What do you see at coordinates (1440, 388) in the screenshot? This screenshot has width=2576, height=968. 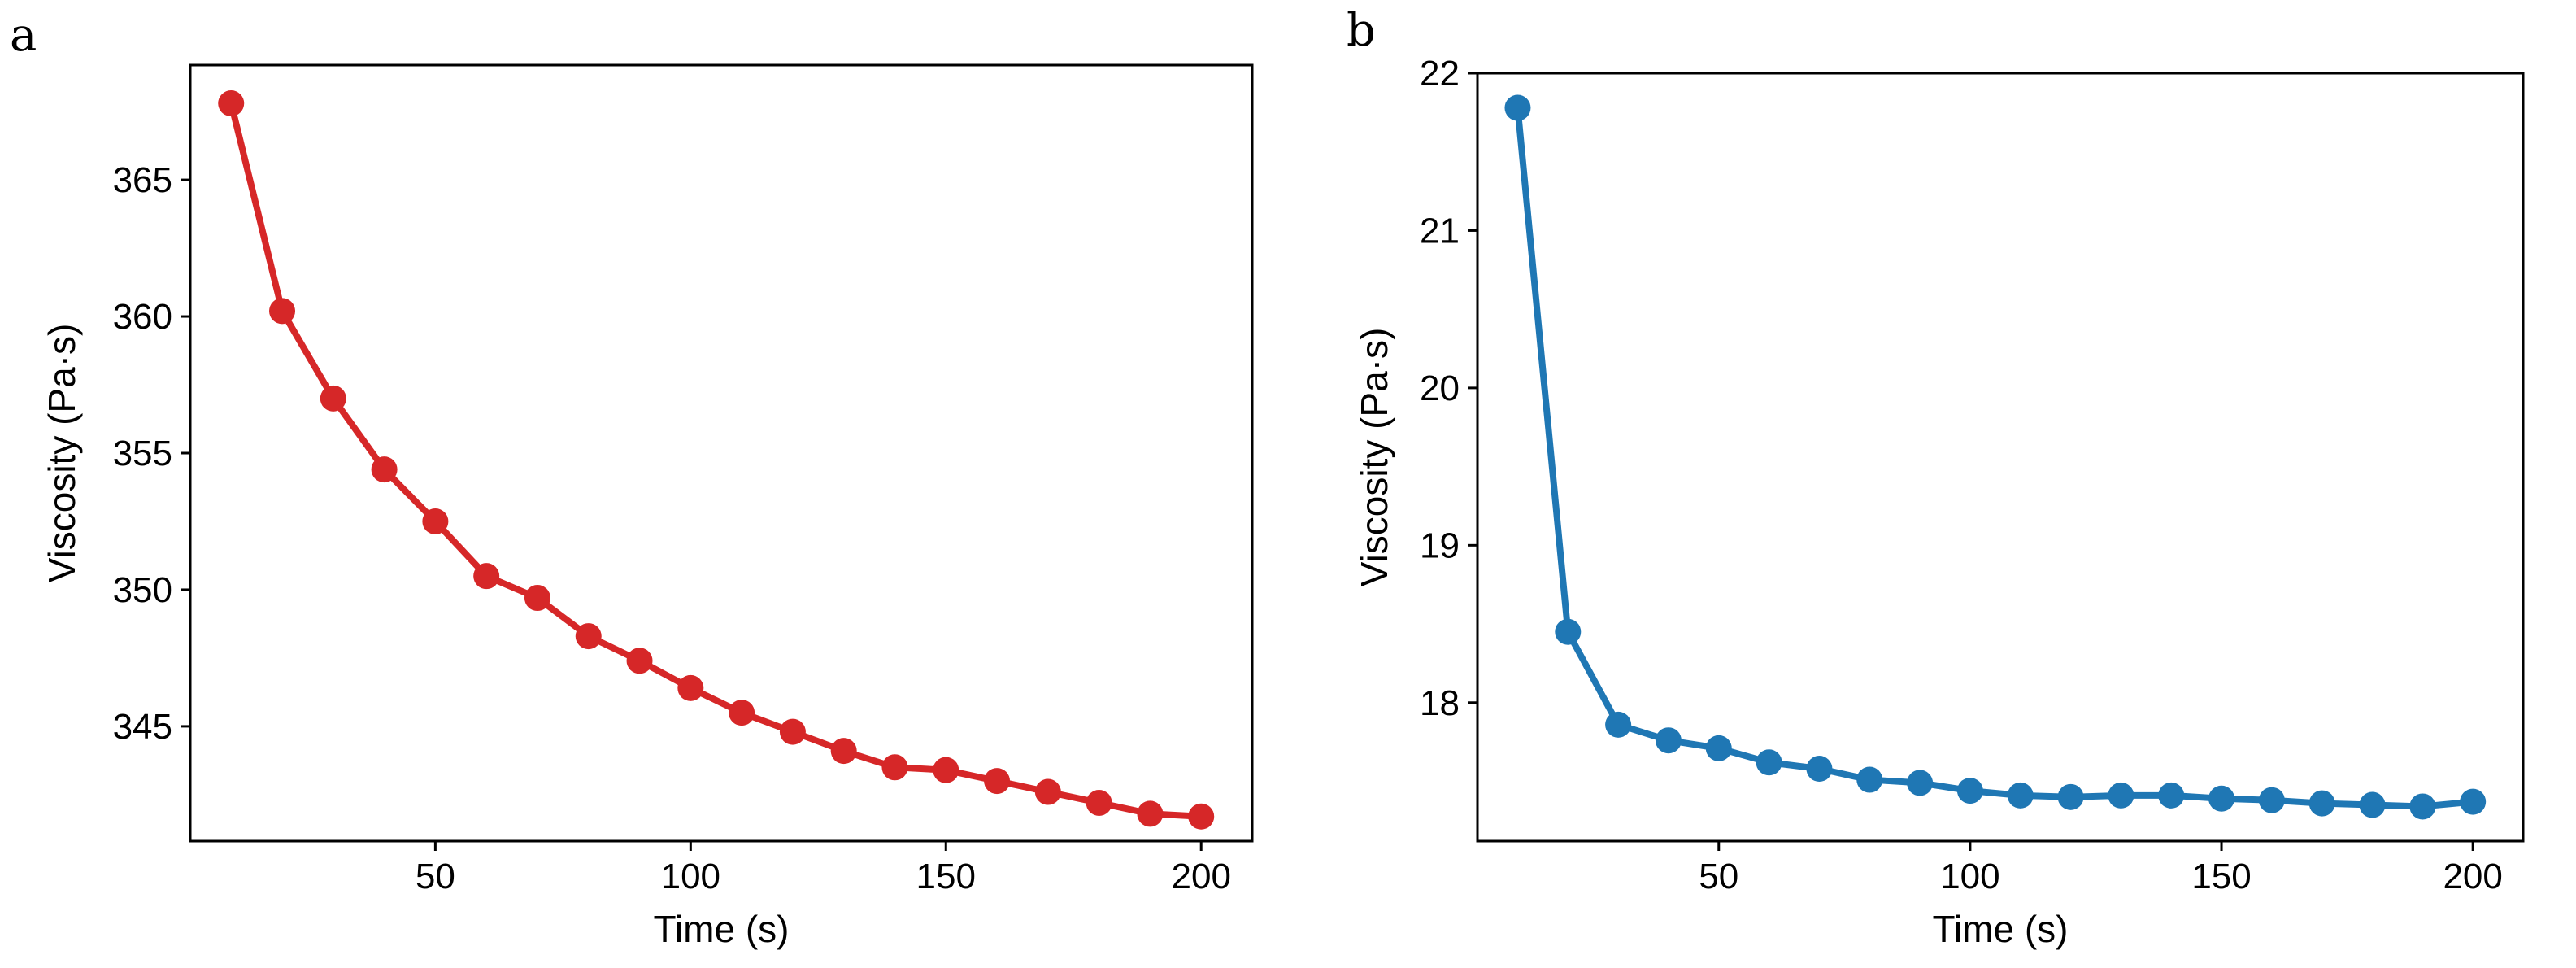 I see `y-tick-label-b-2: 20` at bounding box center [1440, 388].